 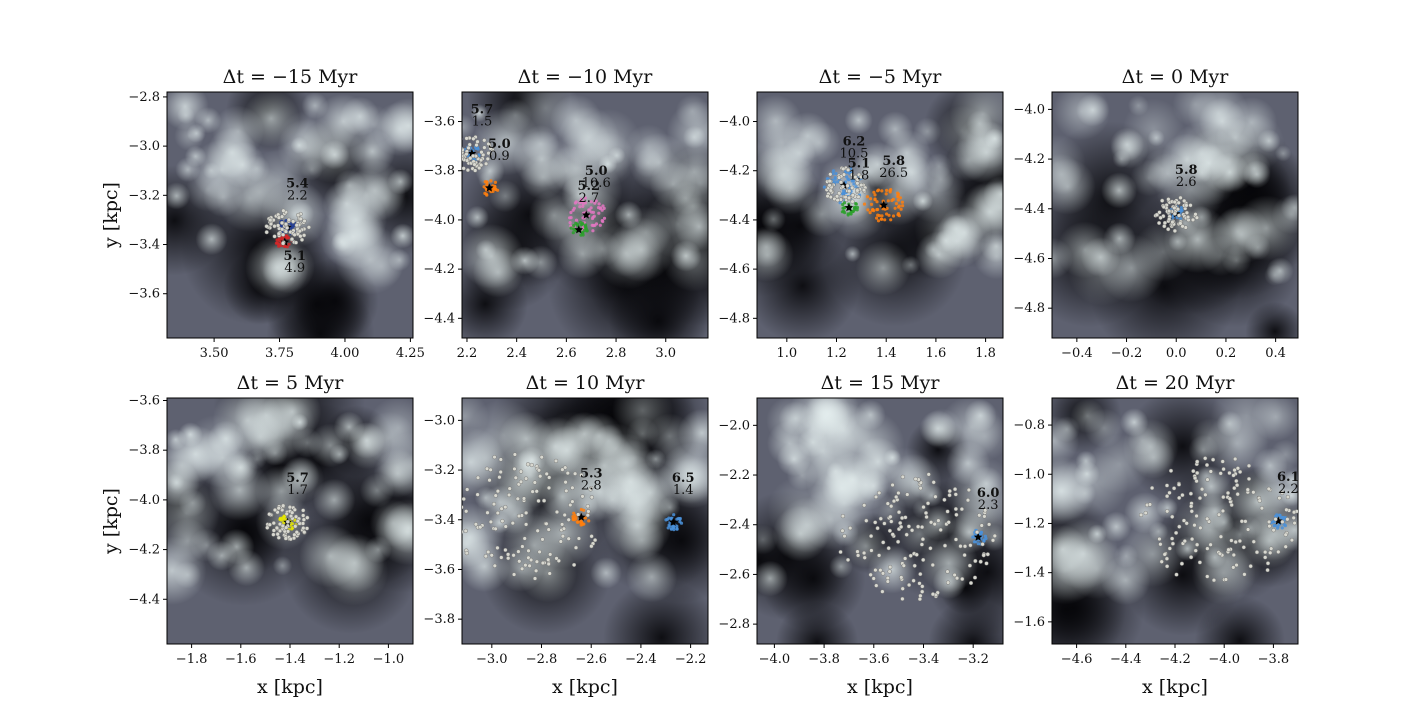 I want to click on cluster-label-top: 5.4, so click(x=297, y=183).